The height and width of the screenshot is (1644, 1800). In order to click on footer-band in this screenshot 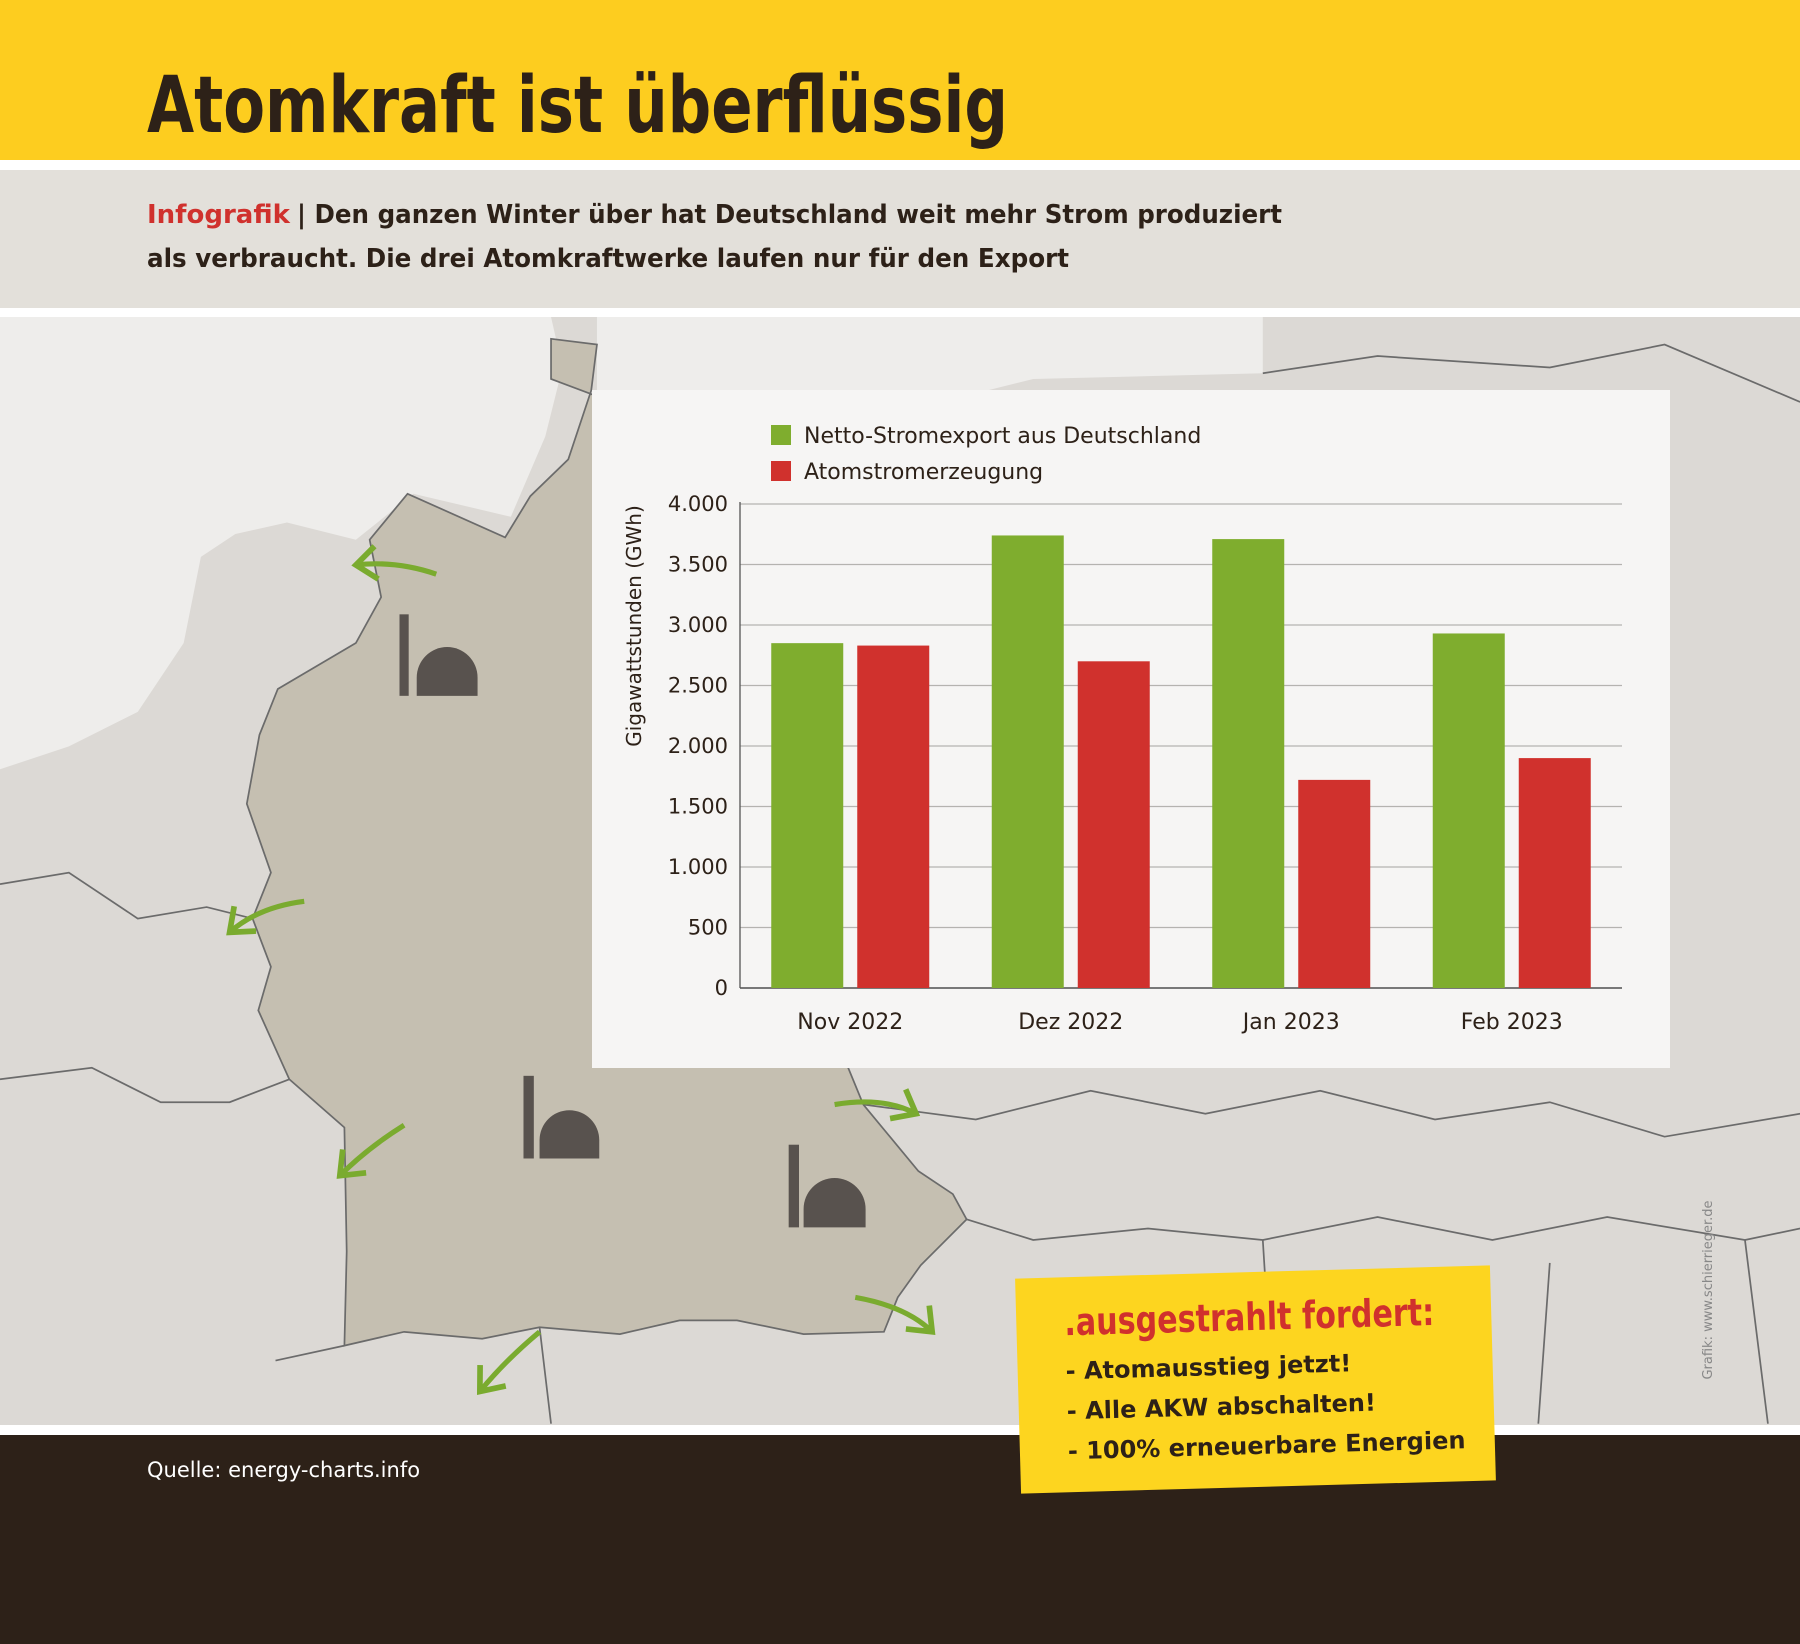, I will do `click(900, 1539)`.